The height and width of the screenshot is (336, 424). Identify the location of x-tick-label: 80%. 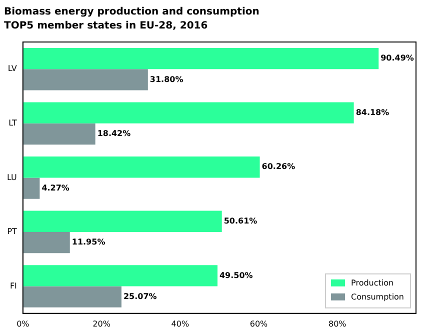
(337, 323).